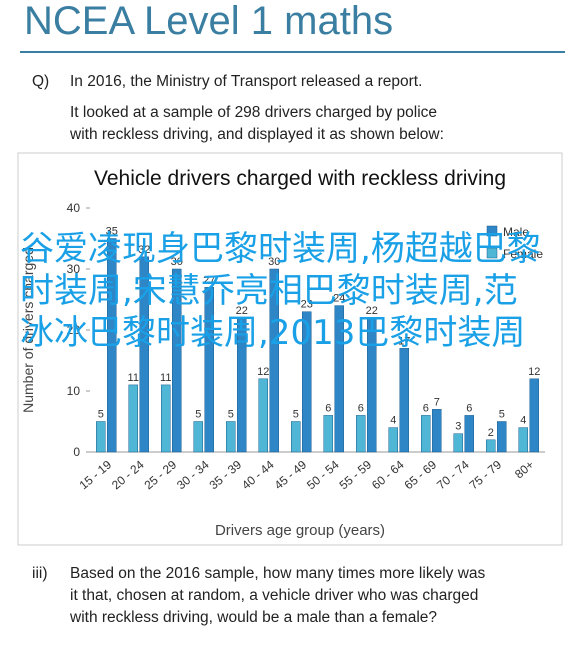 The image size is (580, 656). What do you see at coordinates (491, 433) in the screenshot?
I see `value-label: 2` at bounding box center [491, 433].